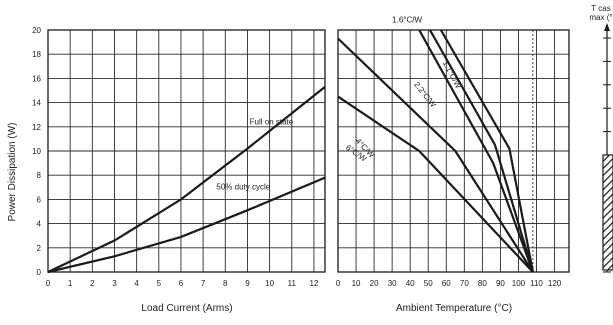  I want to click on x-tick-label: 7, so click(203, 283).